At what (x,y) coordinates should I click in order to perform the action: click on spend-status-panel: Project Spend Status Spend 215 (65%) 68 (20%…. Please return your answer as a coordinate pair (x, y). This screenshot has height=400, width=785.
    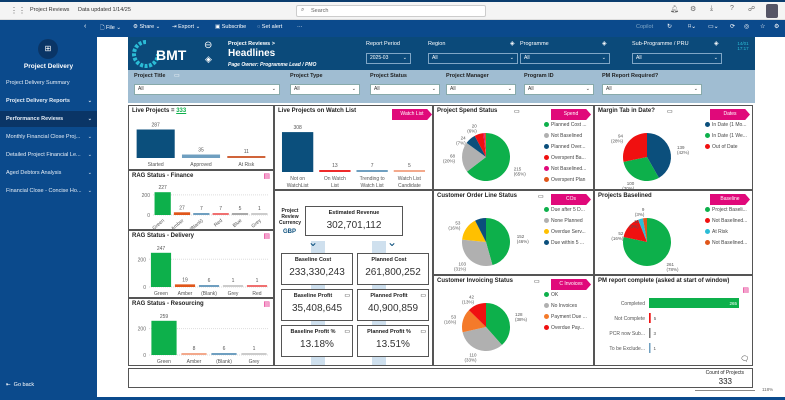
    Looking at the image, I should click on (513, 147).